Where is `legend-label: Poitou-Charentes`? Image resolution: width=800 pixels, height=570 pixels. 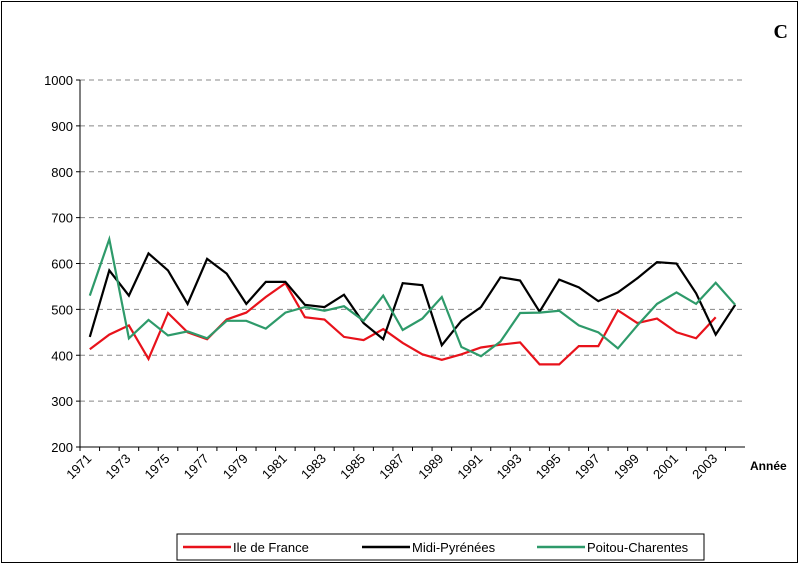
legend-label: Poitou-Charentes is located at coordinates (638, 547).